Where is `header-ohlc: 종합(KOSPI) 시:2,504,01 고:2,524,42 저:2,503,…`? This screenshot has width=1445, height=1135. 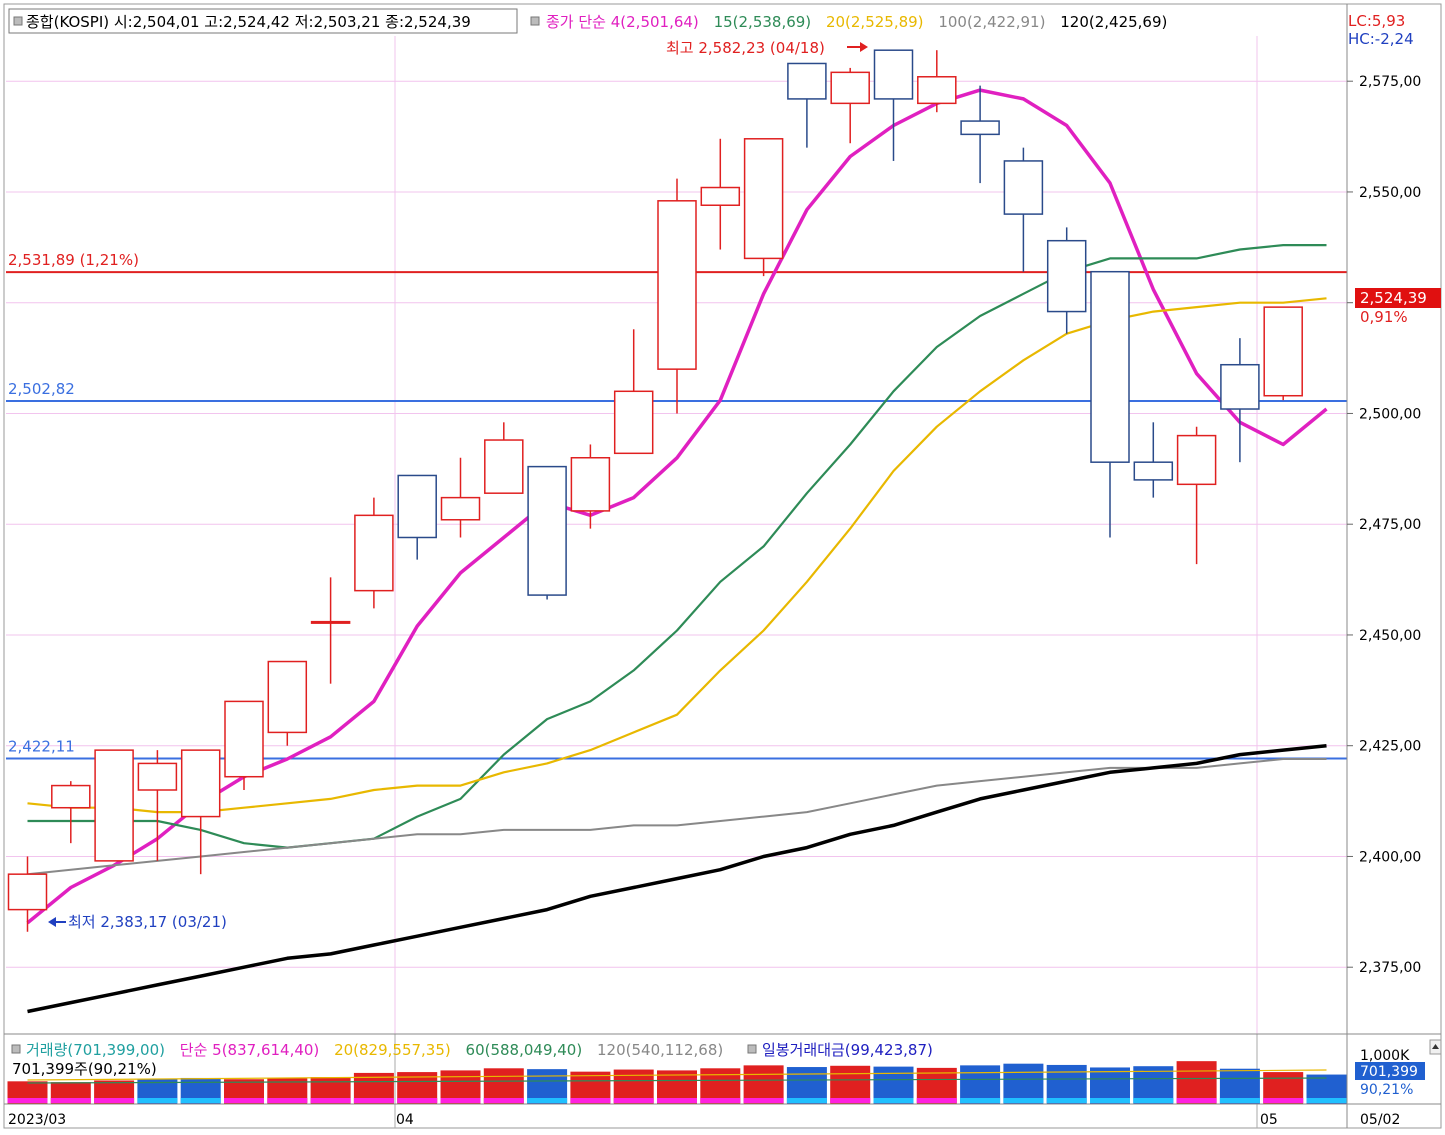
header-ohlc: 종합(KOSPI) 시:2,504,01 고:2,524,42 저:2,503,… is located at coordinates (248, 22).